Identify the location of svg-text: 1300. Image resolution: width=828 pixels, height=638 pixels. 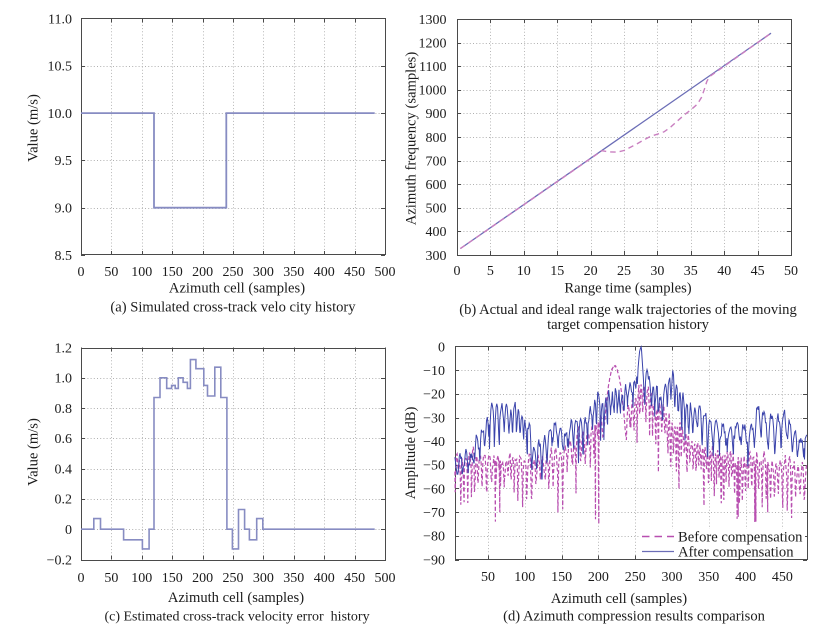
(433, 20).